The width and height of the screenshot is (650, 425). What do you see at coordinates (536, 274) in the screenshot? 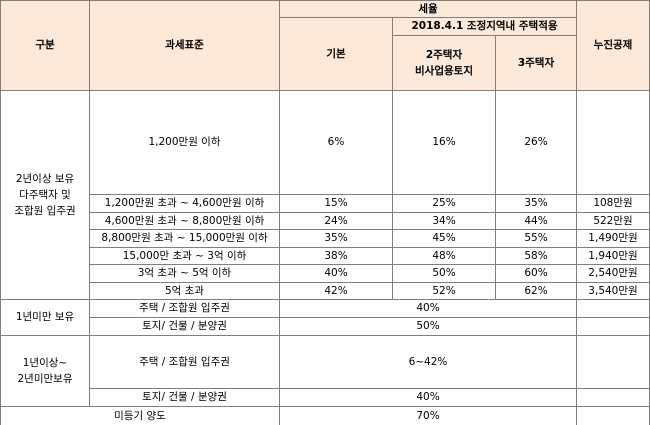
I see `three-homes-rate-cell: 60%` at bounding box center [536, 274].